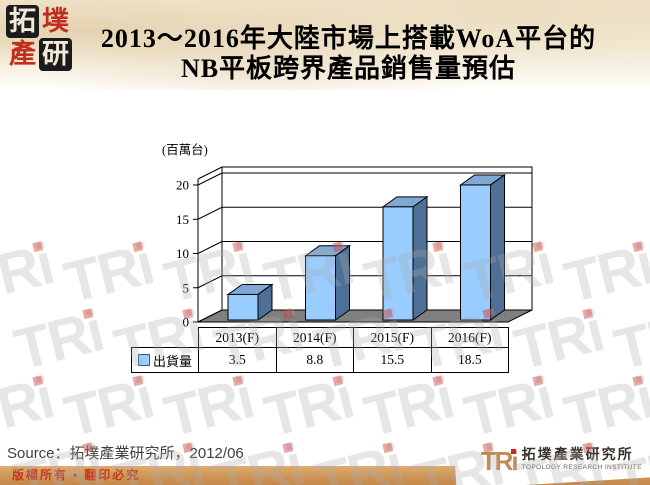 Image resolution: width=650 pixels, height=485 pixels. Describe the element at coordinates (55, 21) in the screenshot. I see `seal-char-2: 墣` at that location.